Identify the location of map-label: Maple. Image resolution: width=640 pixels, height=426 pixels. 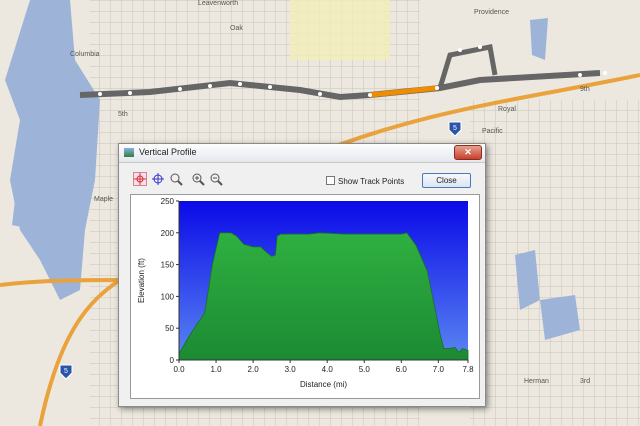
(103, 199).